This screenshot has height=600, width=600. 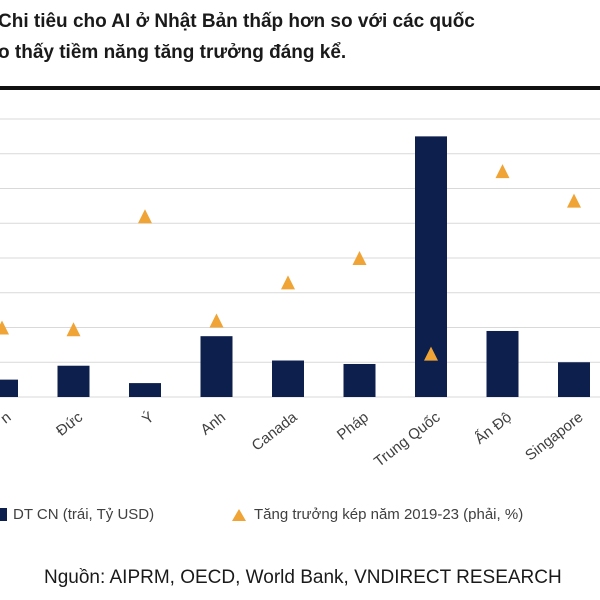 I want to click on x-tick-label: Pháp, so click(x=353, y=426).